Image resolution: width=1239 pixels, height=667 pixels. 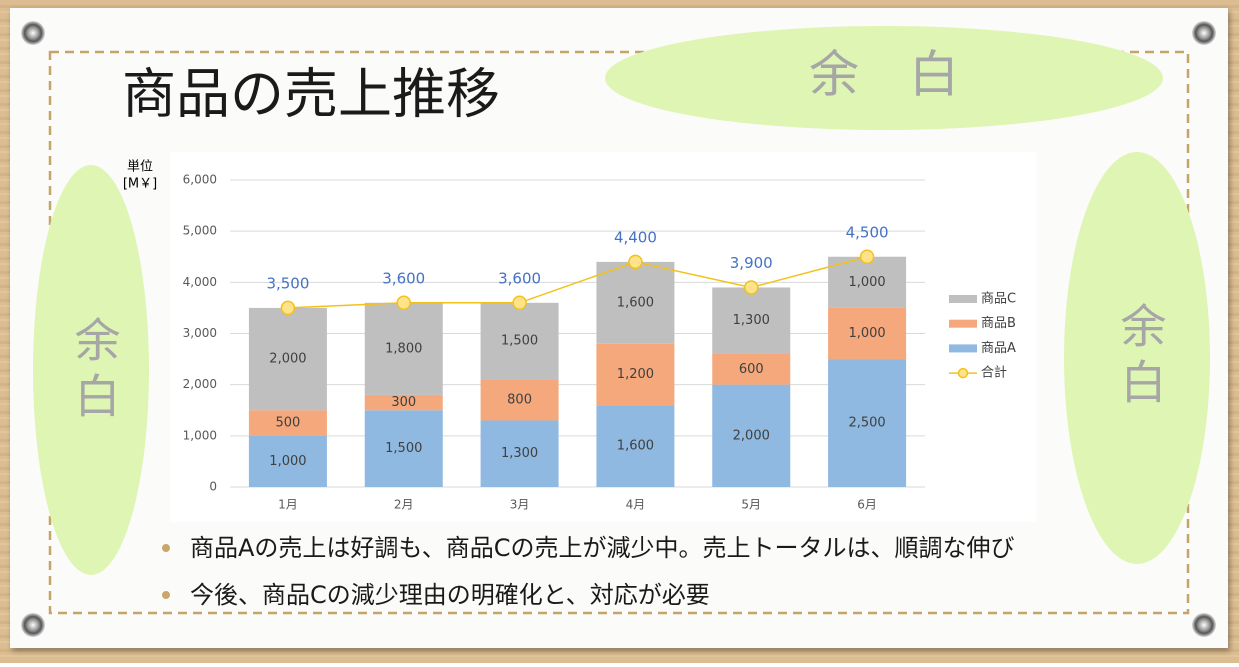 What do you see at coordinates (200, 384) in the screenshot?
I see `y-tick-label: 2,000` at bounding box center [200, 384].